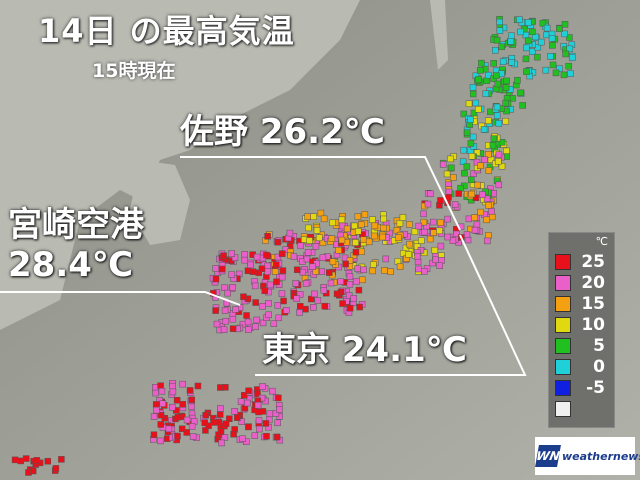 This screenshot has height=480, width=640. Describe the element at coordinates (593, 325) in the screenshot. I see `legend-label: 10` at that location.